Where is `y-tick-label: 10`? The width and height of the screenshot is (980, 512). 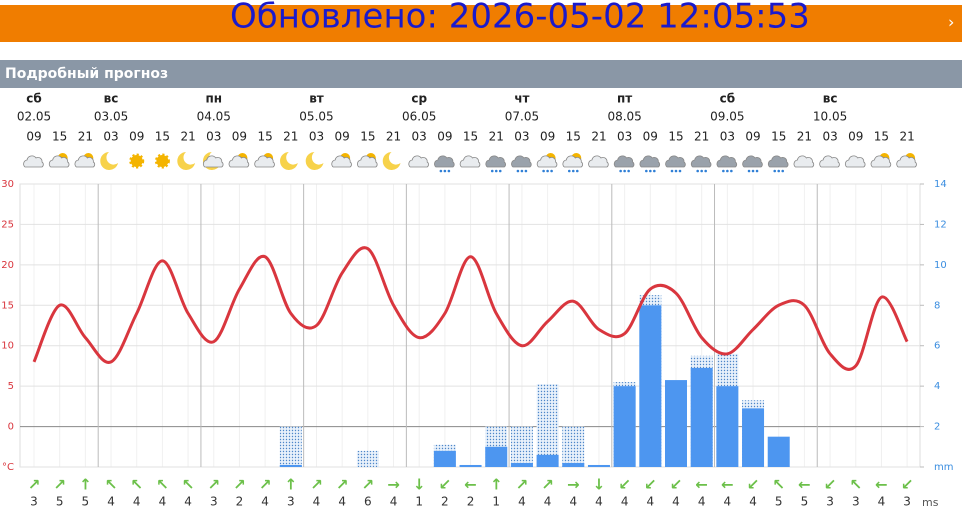
y-tick-label: 10 is located at coordinates (7, 346).